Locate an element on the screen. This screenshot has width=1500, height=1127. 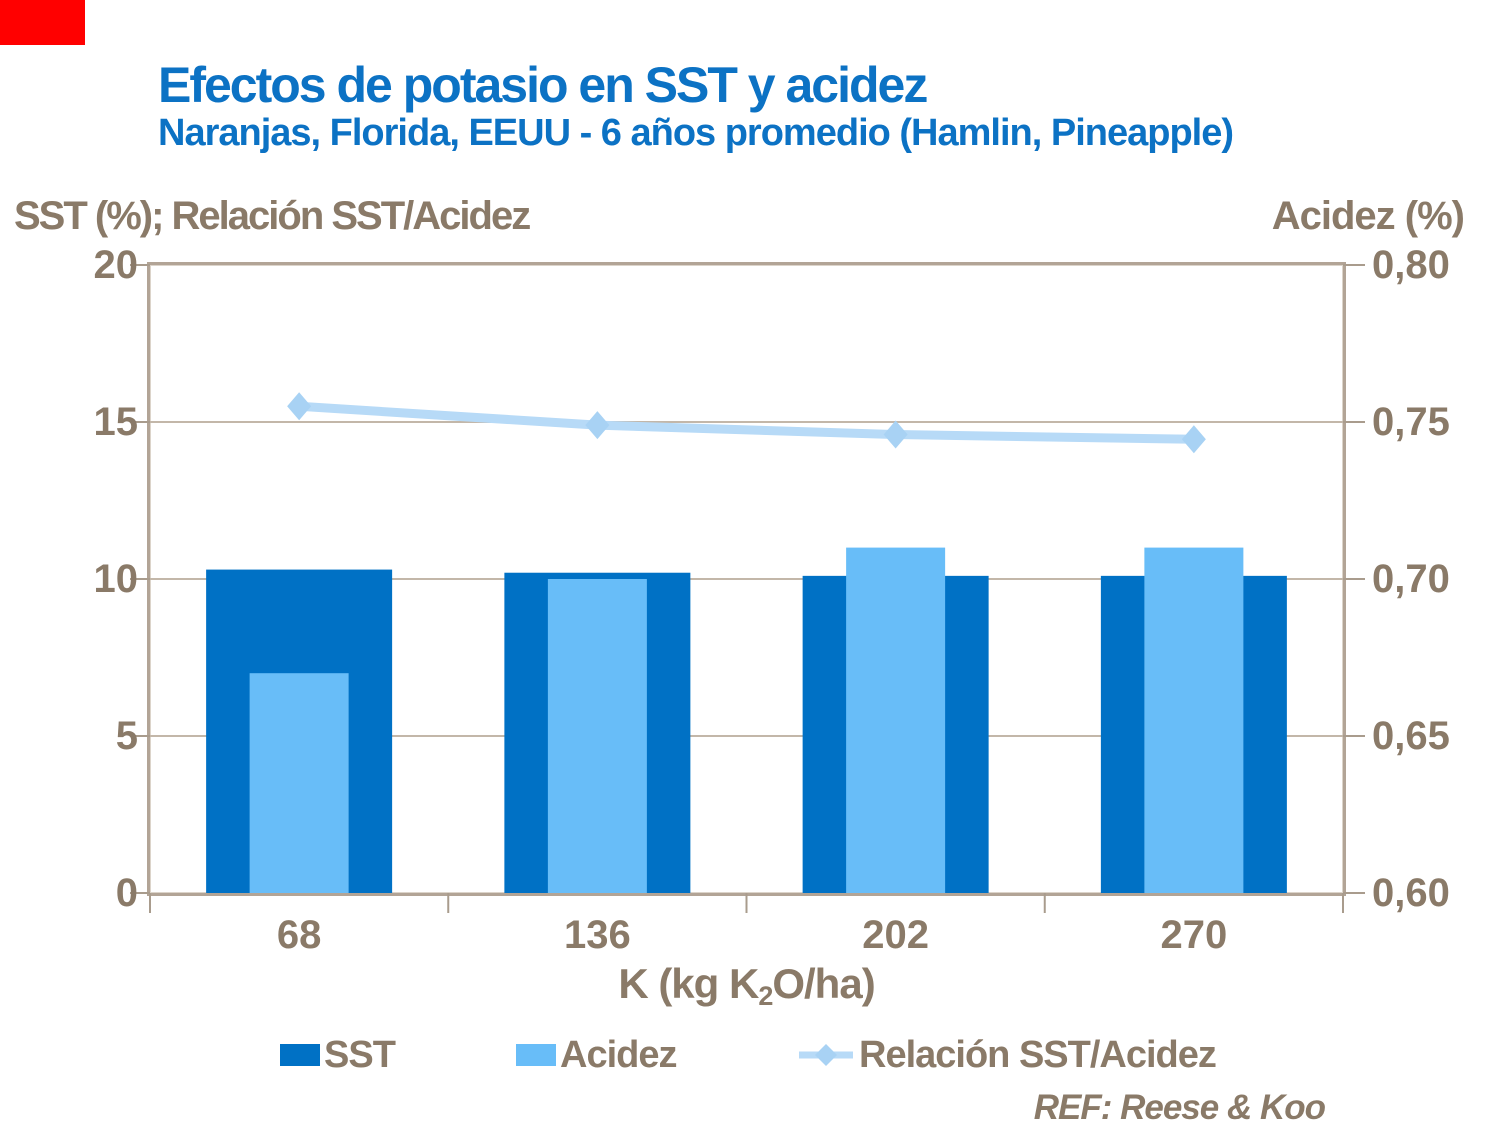
right-axis-title: Acidez (%) is located at coordinates (1368, 216).